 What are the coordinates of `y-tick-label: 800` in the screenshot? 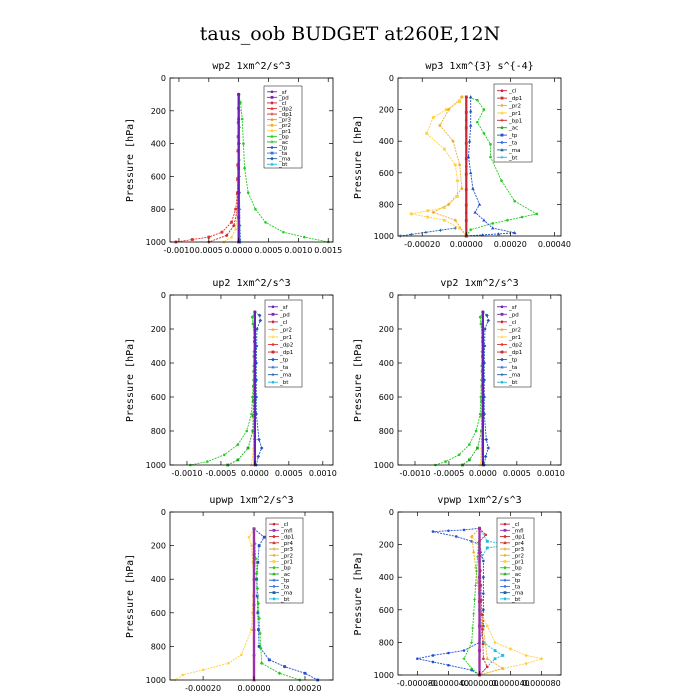 It's located at (158, 209).